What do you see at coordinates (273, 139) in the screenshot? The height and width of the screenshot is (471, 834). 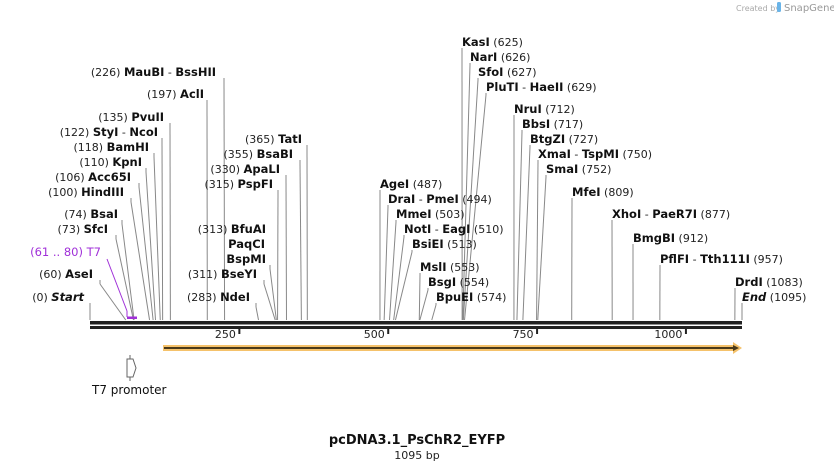 I see `cut-site-tati: (365) TatI` at bounding box center [273, 139].